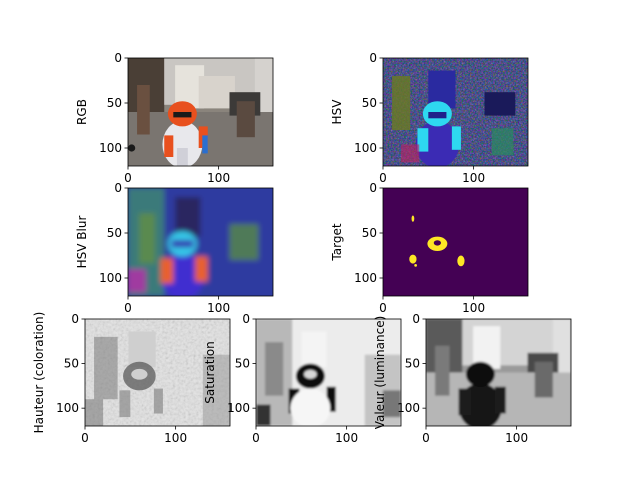 This screenshot has width=640, height=480. I want to click on image-hsv-false-color, so click(455, 113).